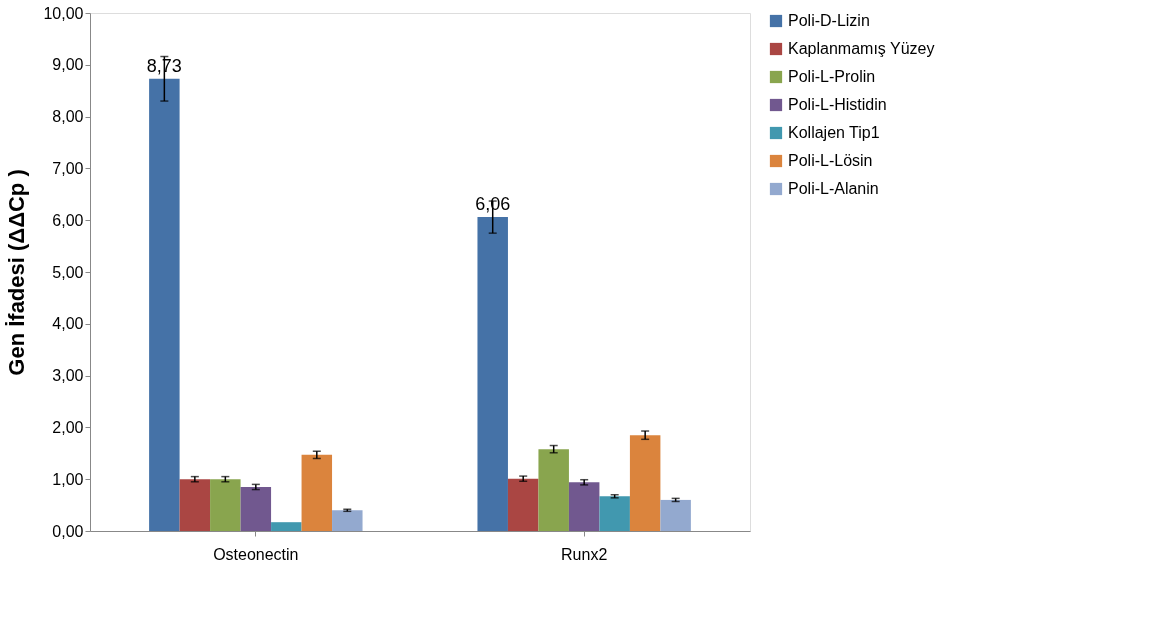  What do you see at coordinates (68, 479) in the screenshot?
I see `y-tick-label: 1,00` at bounding box center [68, 479].